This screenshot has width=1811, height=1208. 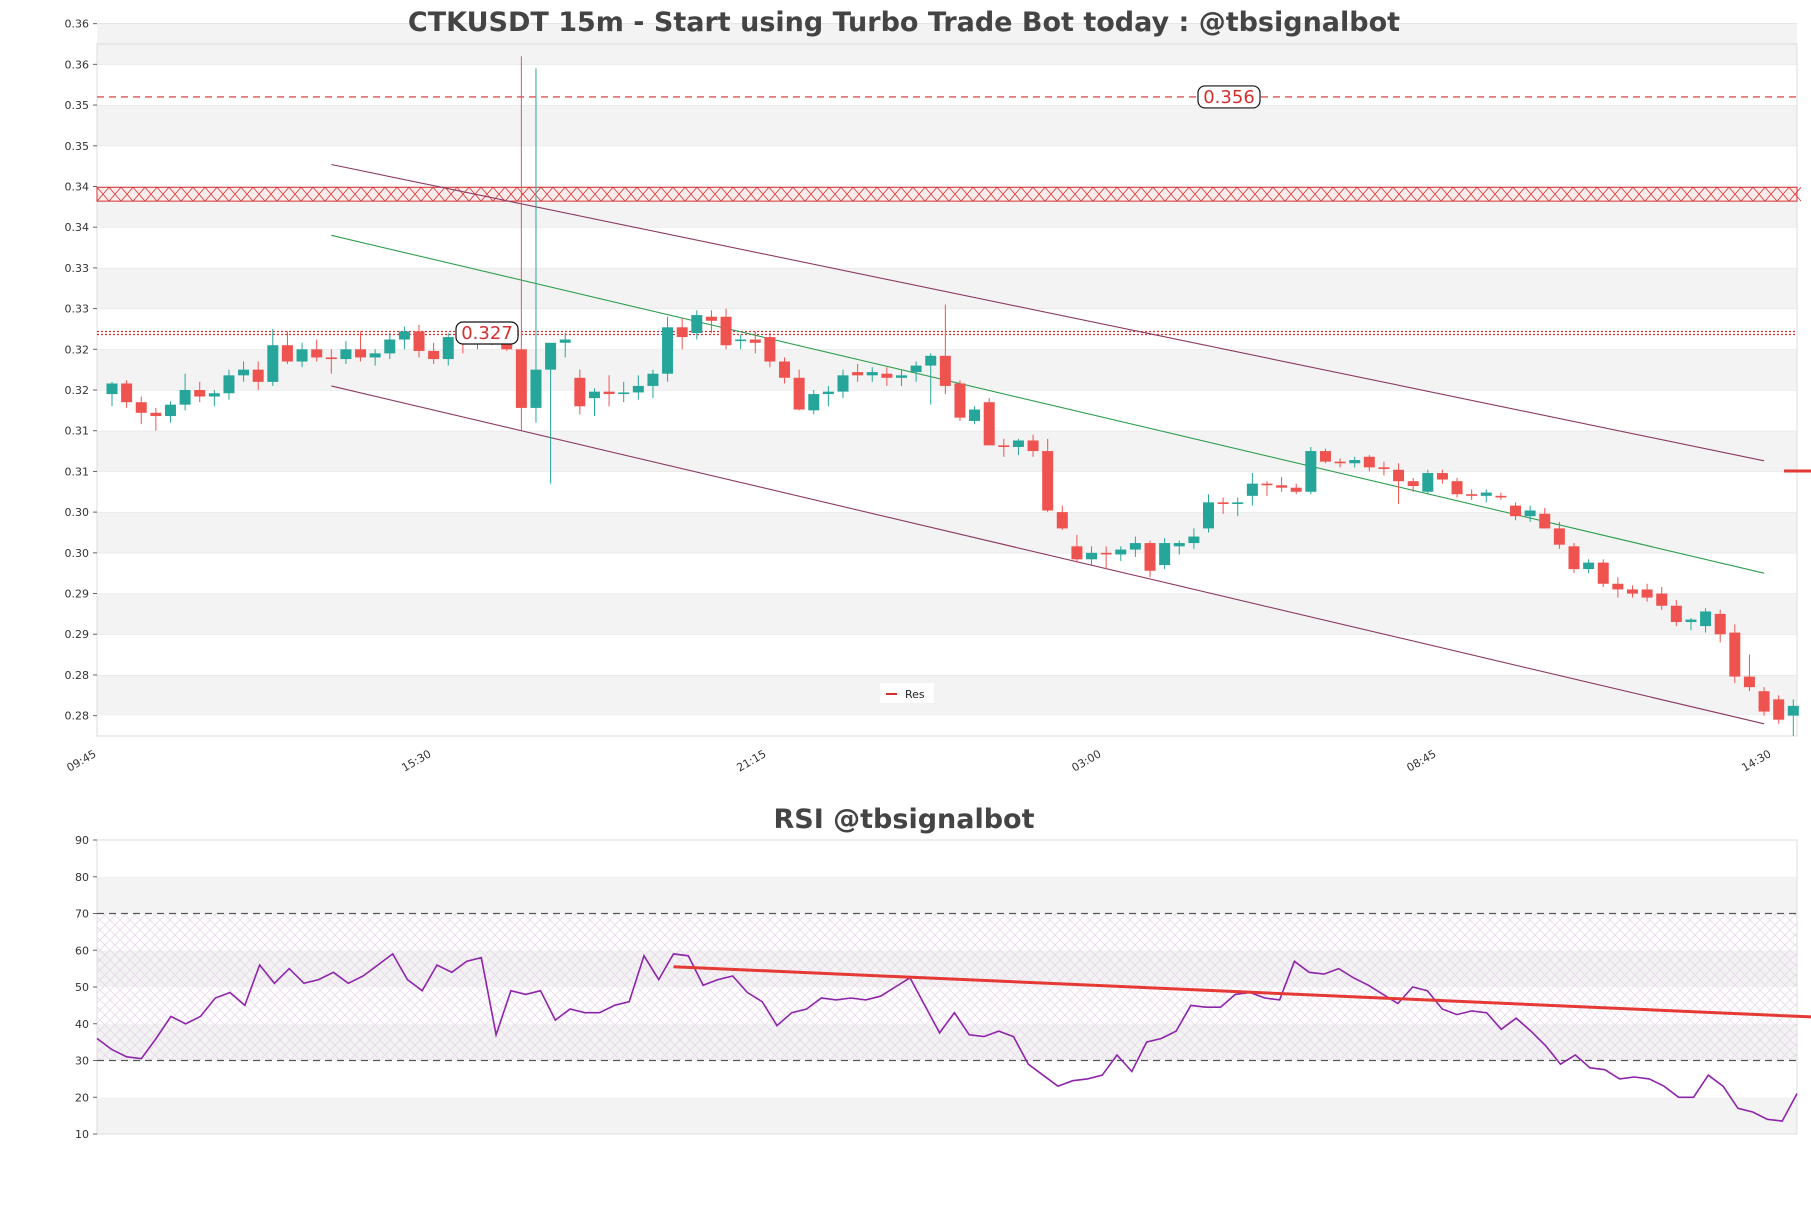 I want to click on y-tick-label: 0.33, so click(x=77, y=268).